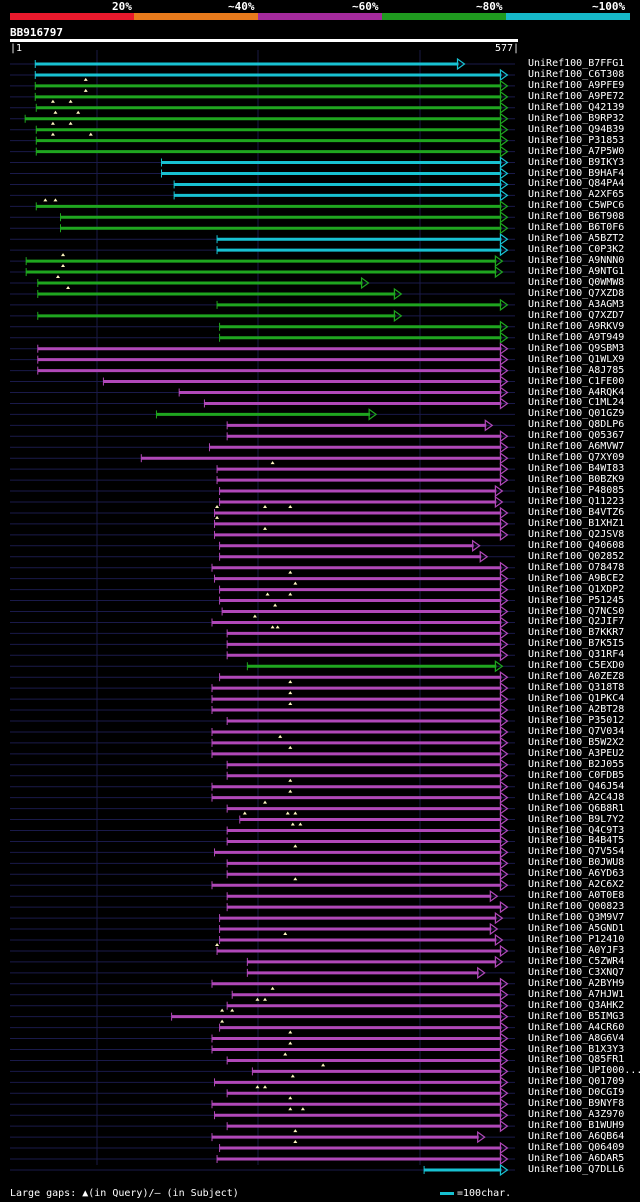  Describe the element at coordinates (576, 600) in the screenshot. I see `hit-label: UniRef100_P51245` at that location.